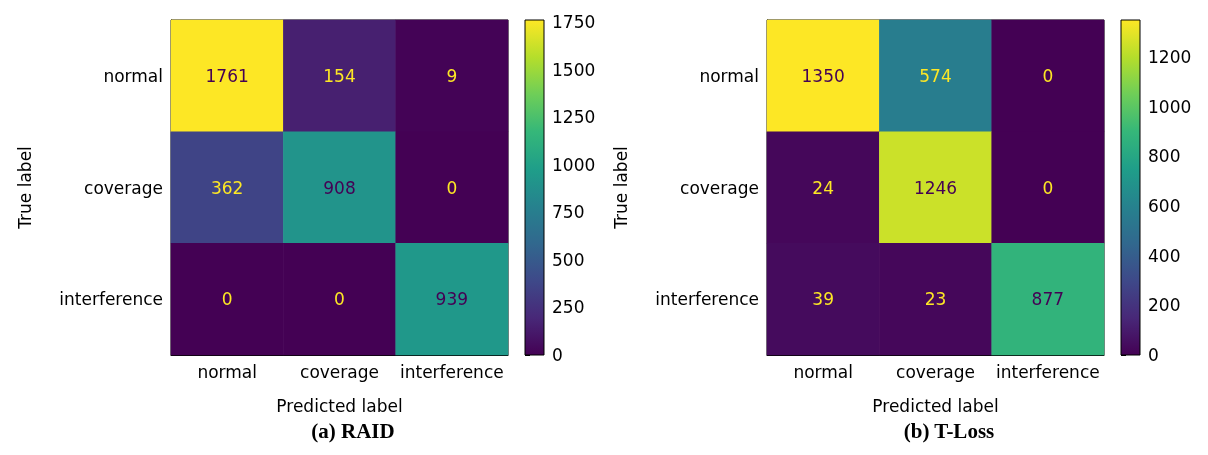 The height and width of the screenshot is (455, 1208). I want to click on data-label: 23, so click(935, 299).